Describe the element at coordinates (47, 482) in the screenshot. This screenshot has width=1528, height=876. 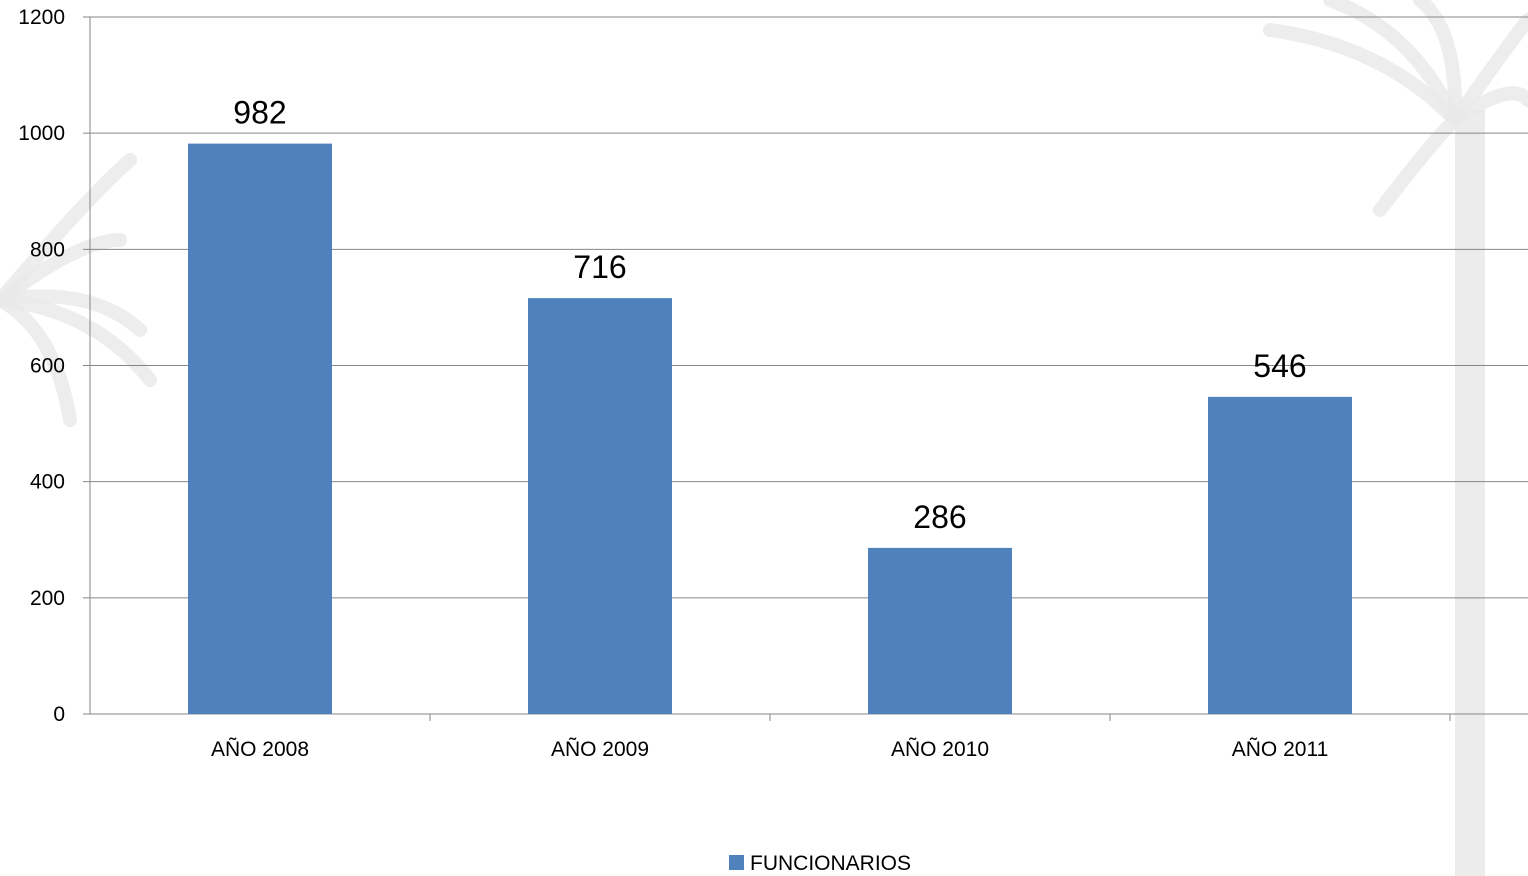
I see `y-tick-label: 400` at that location.